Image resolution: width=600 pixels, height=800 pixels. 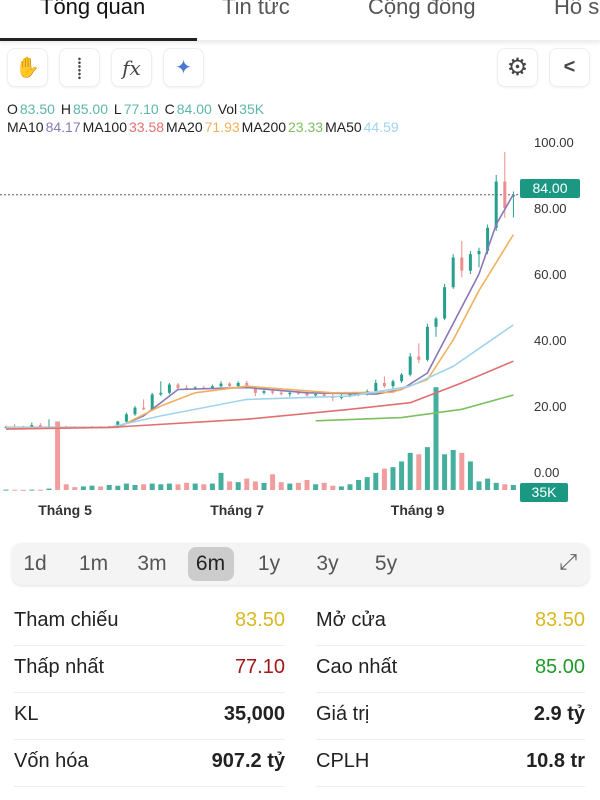 What do you see at coordinates (131, 67) in the screenshot?
I see `indicator-button: fx` at bounding box center [131, 67].